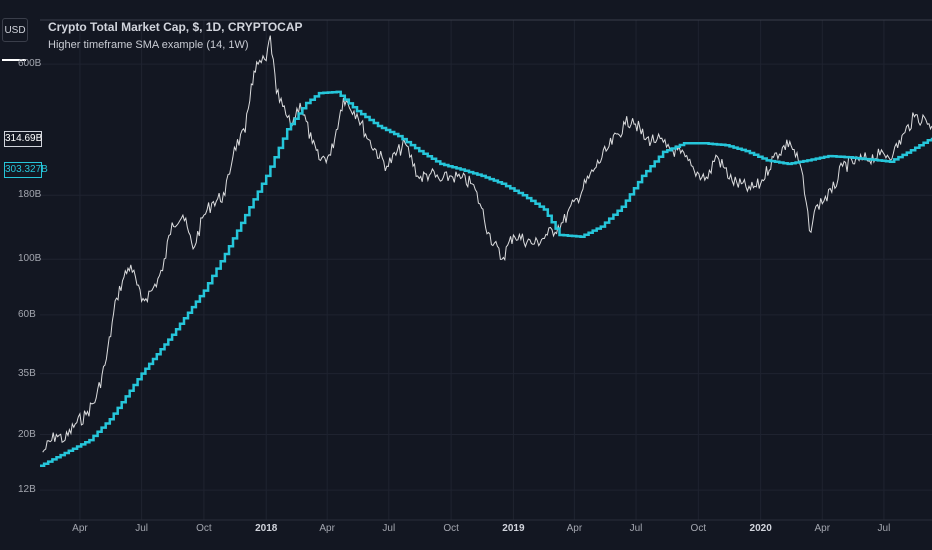  What do you see at coordinates (27, 314) in the screenshot?
I see `y-tick-label: 60B` at bounding box center [27, 314].